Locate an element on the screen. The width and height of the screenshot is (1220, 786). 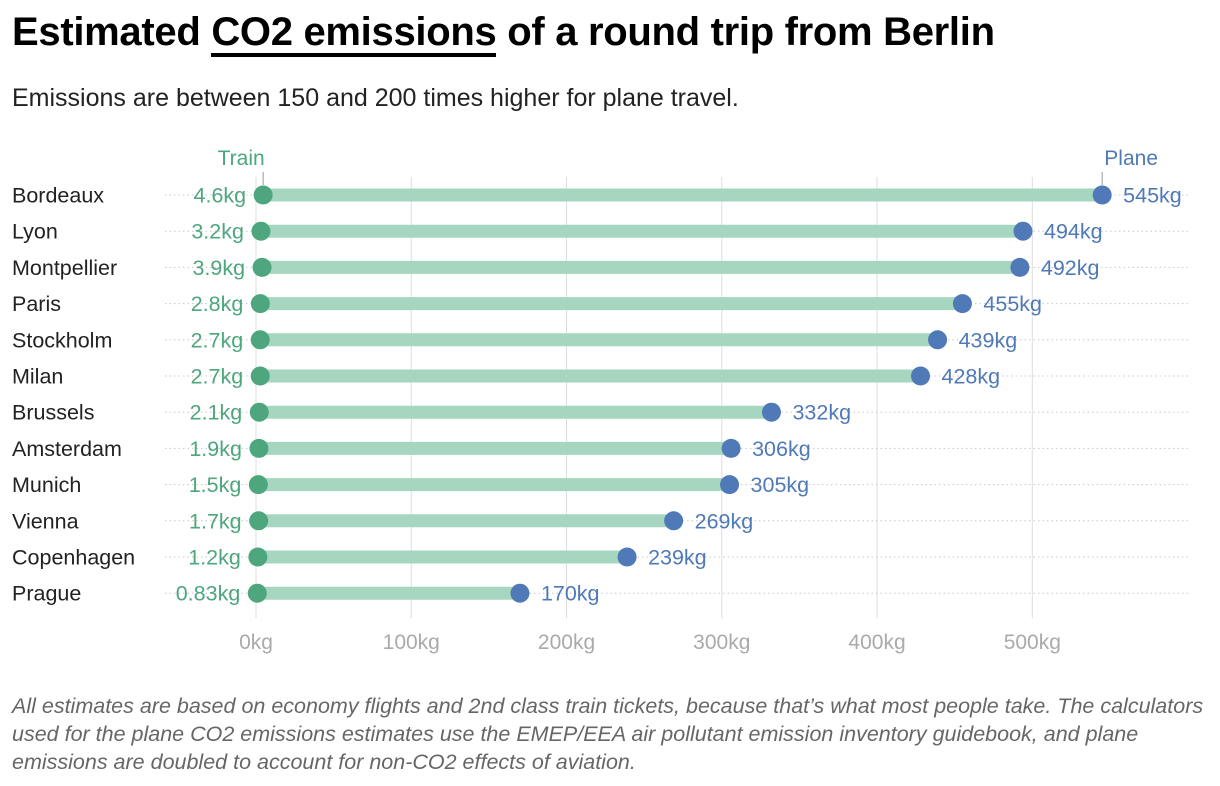
city-label: Prague is located at coordinates (46, 594).